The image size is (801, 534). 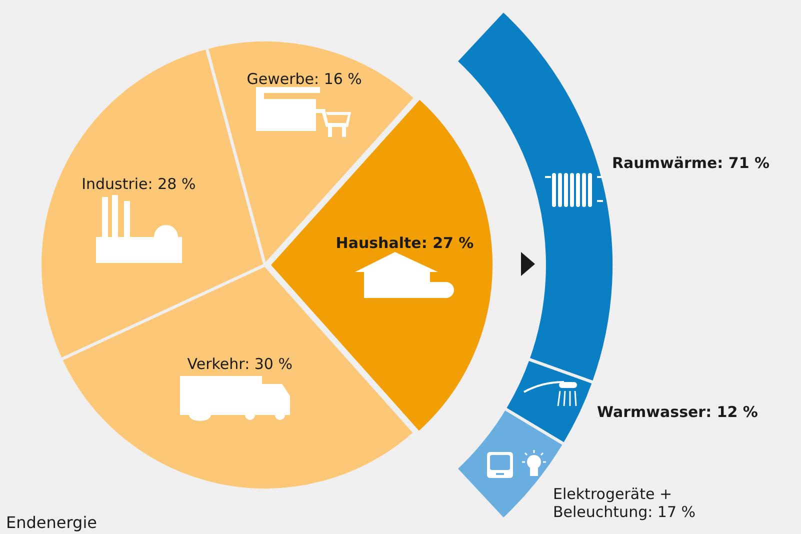 What do you see at coordinates (51, 522) in the screenshot?
I see `text: Endenergie` at bounding box center [51, 522].